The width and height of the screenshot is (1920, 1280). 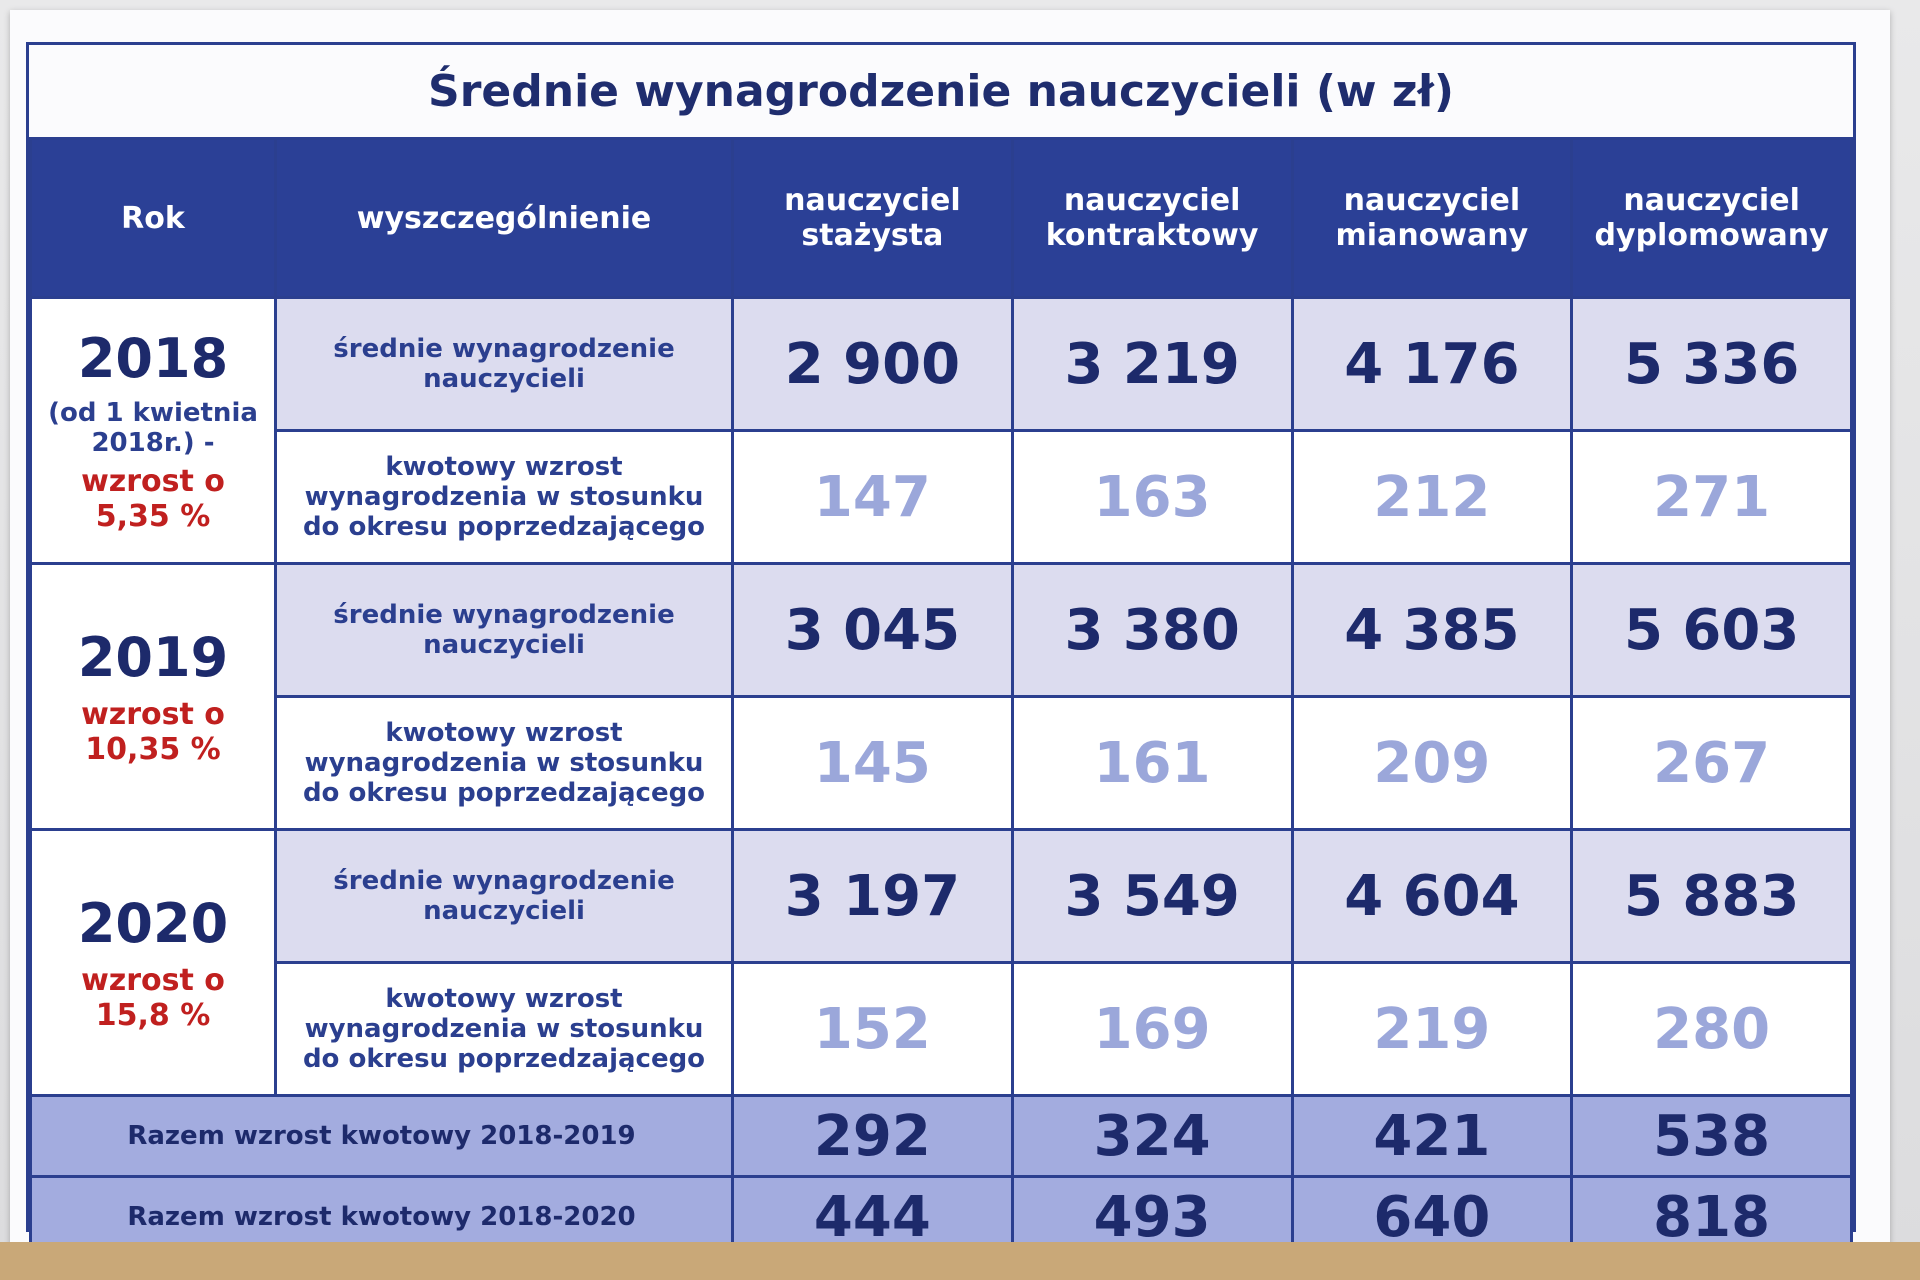 I want to click on header-cell: nauczyciel dyplomowany, so click(x=1711, y=218).